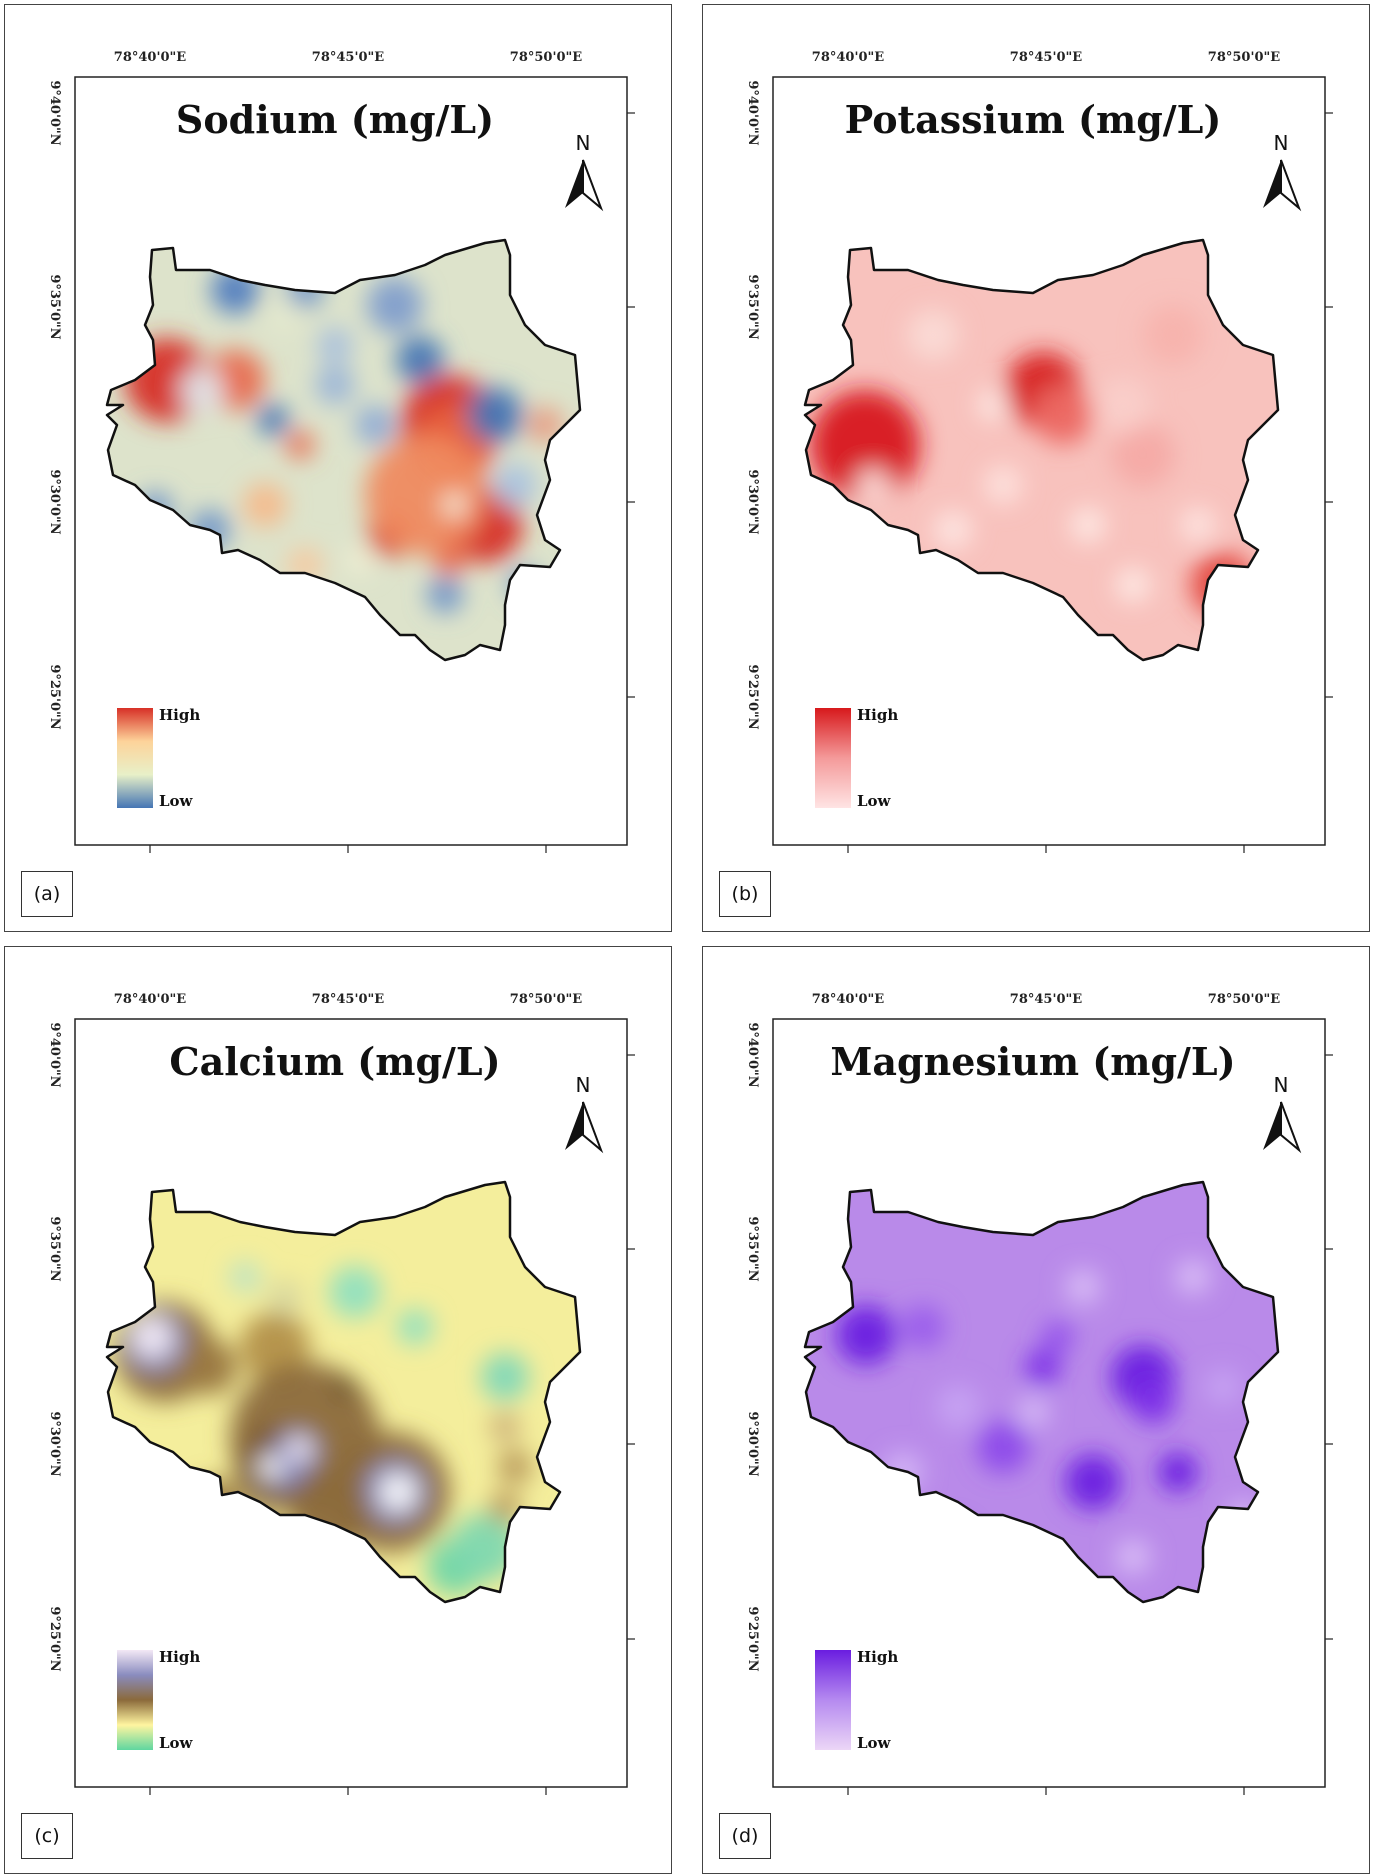 This screenshot has width=1373, height=1875. I want to click on panel-label: (b), so click(745, 894).